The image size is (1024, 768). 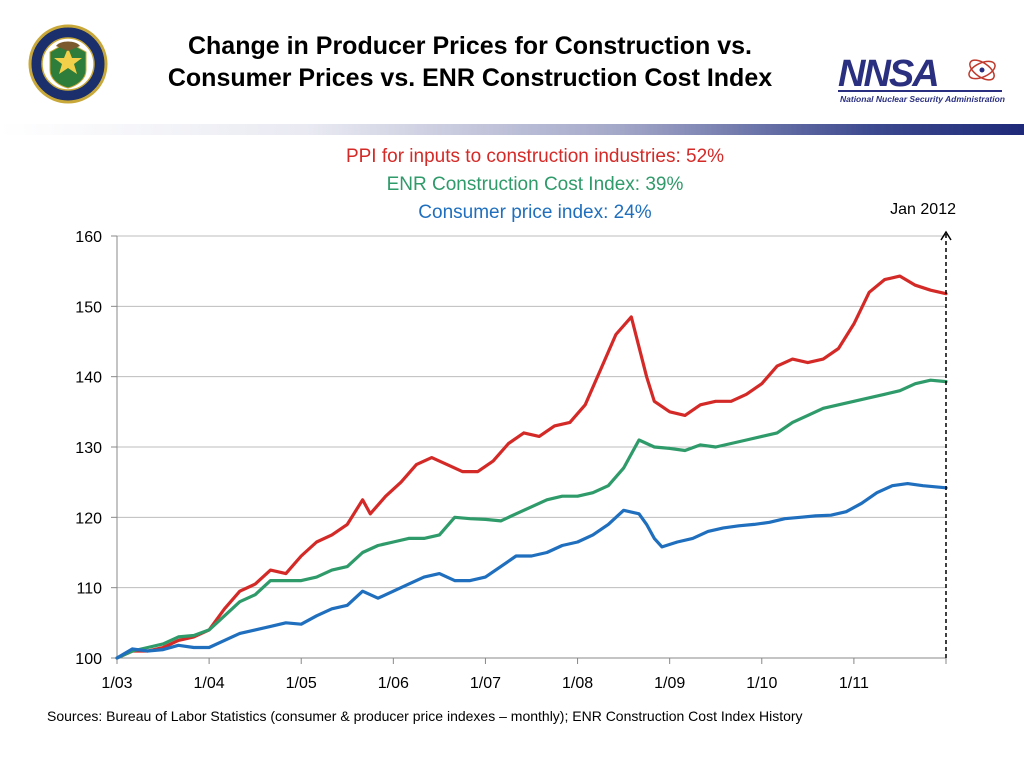 What do you see at coordinates (923, 429) in the screenshot?
I see `jan-2012-marker: Jan 2012` at bounding box center [923, 429].